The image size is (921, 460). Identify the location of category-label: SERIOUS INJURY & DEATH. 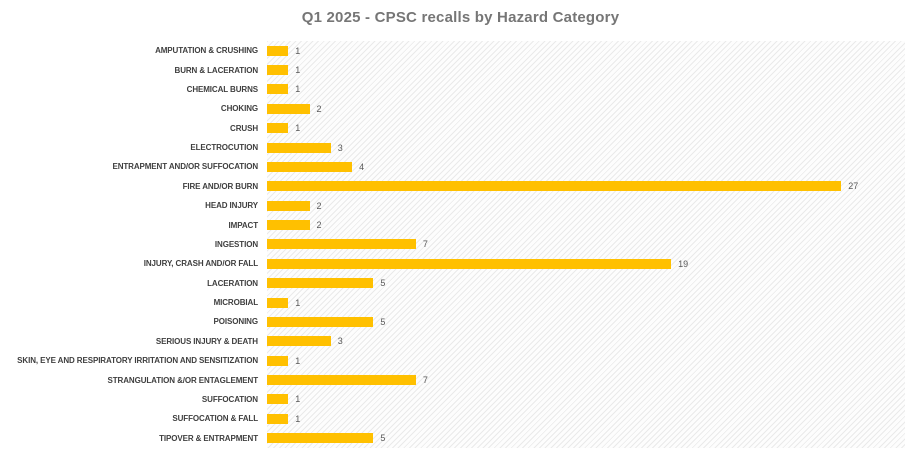
(206, 341).